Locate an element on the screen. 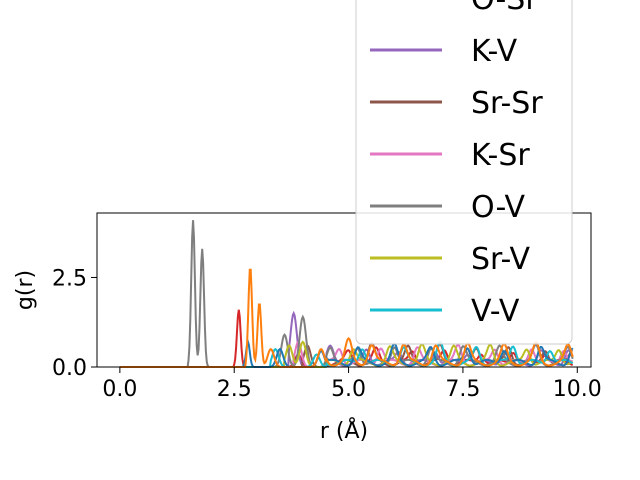 Image resolution: width=640 pixels, height=480 pixels. y-tick-label: 0.0 is located at coordinates (69, 368).